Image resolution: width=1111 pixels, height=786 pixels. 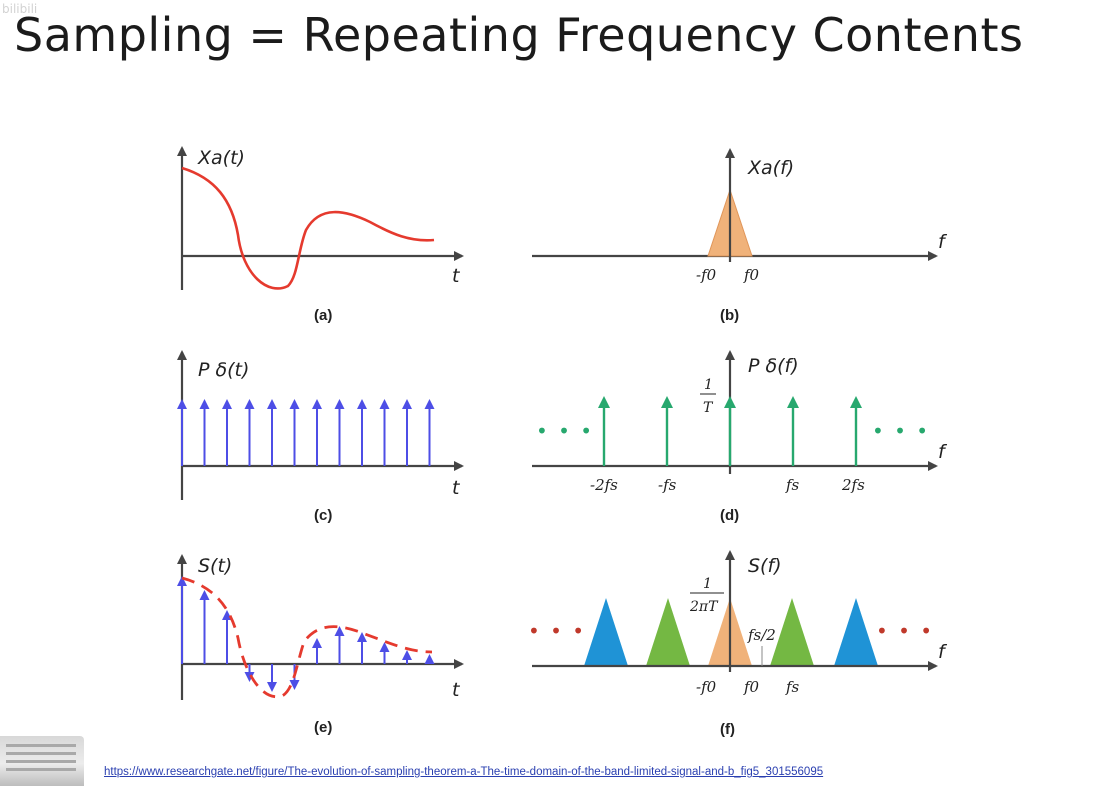 I want to click on panel-b: Xa(f) f -f0 f0 (b), so click(x=740, y=236).